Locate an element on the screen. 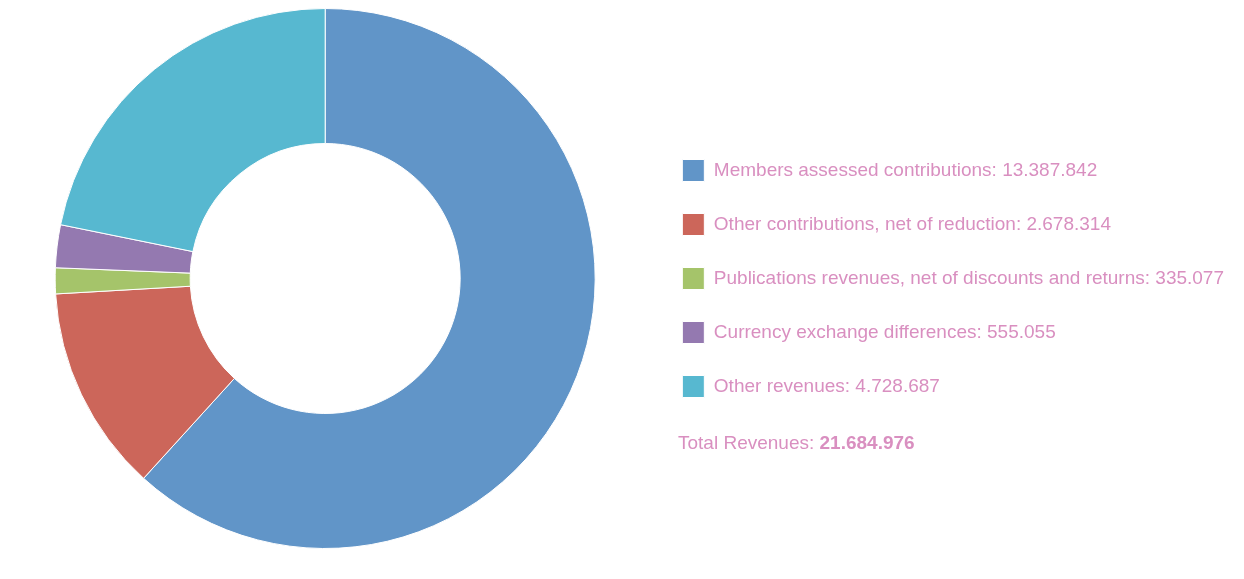 The height and width of the screenshot is (579, 1244). text: Total Revenues: 21.684.976 is located at coordinates (796, 443).